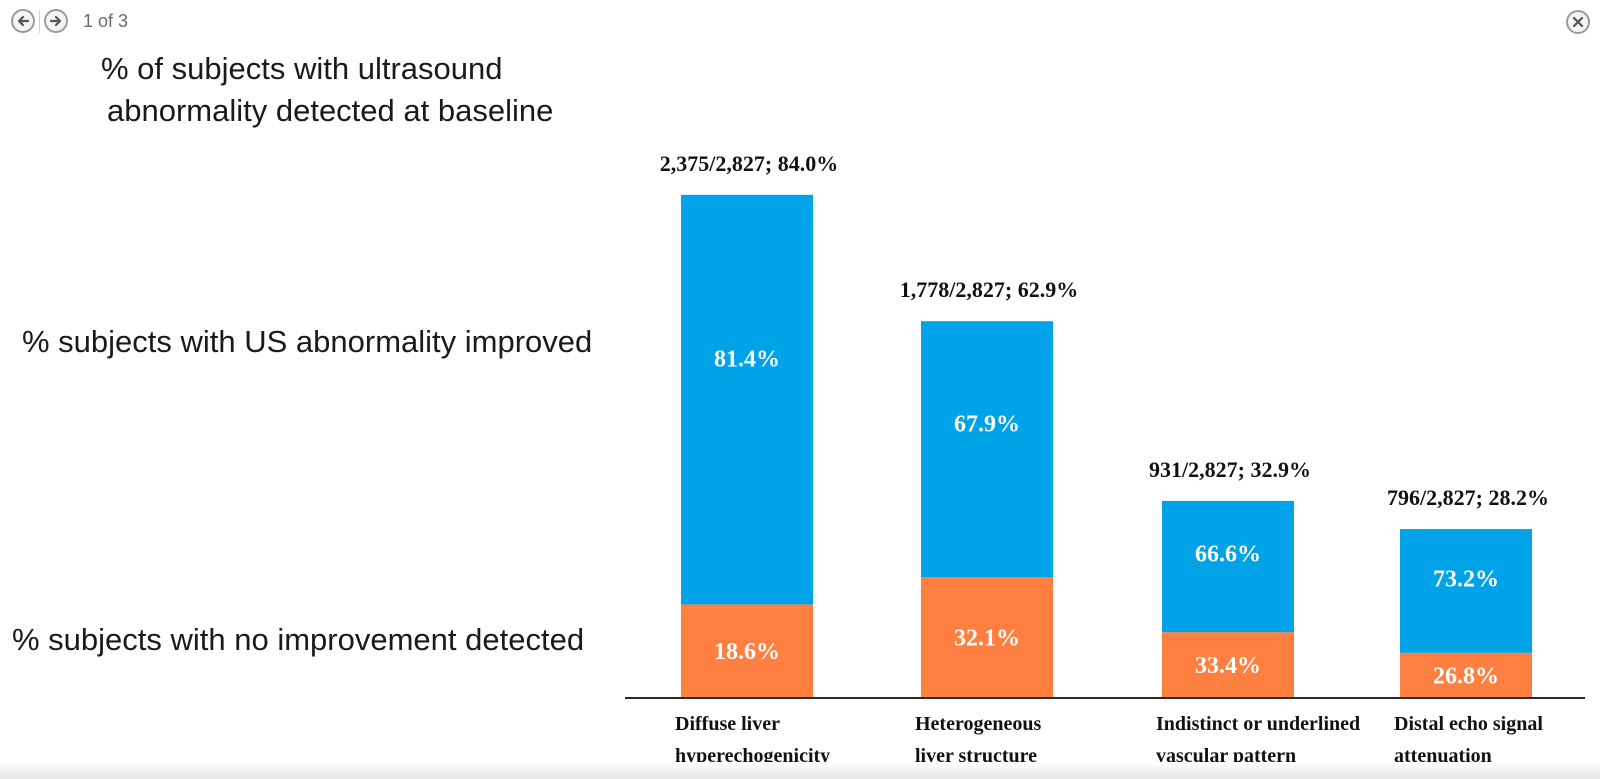 The width and height of the screenshot is (1600, 779). What do you see at coordinates (1226, 756) in the screenshot?
I see `category-label: vascular pattern` at bounding box center [1226, 756].